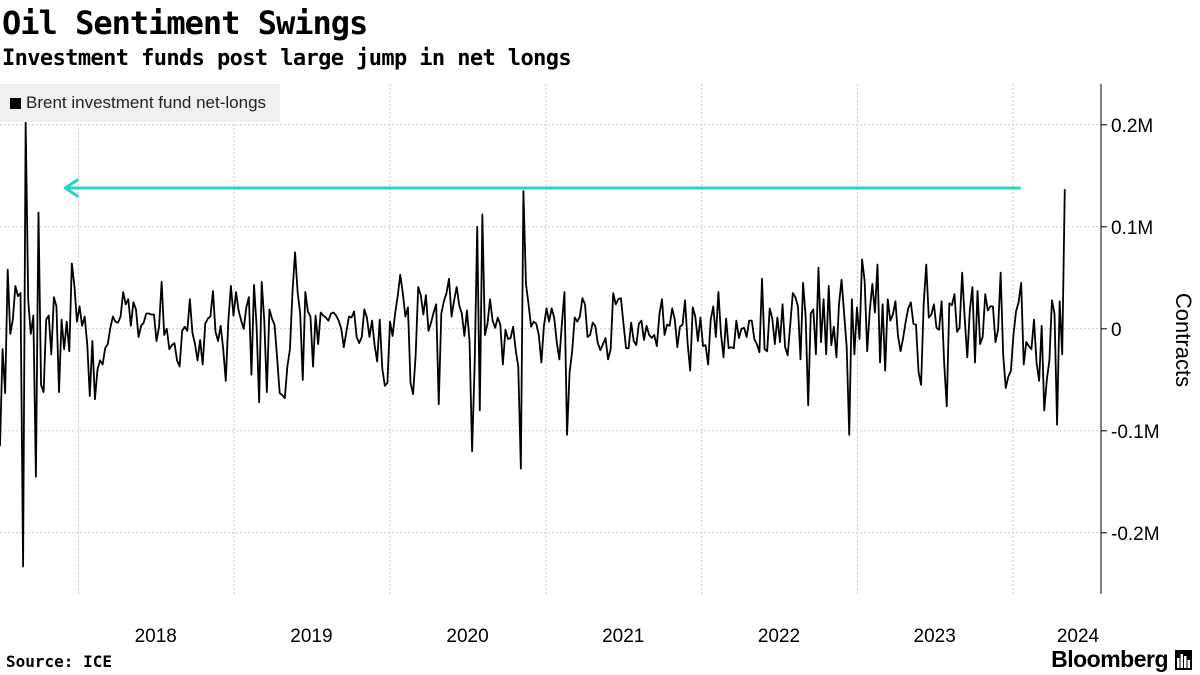  I want to click on y-tick-label: -0.2M, so click(1135, 534).